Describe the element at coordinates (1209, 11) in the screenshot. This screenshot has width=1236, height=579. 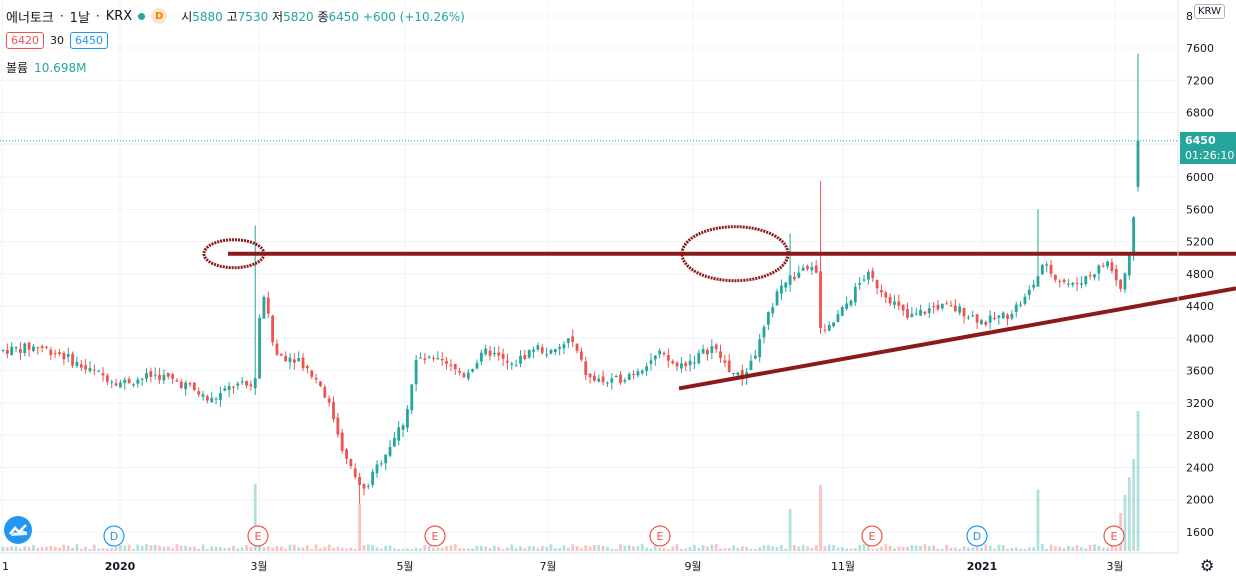
I see `currency-button: KRW` at that location.